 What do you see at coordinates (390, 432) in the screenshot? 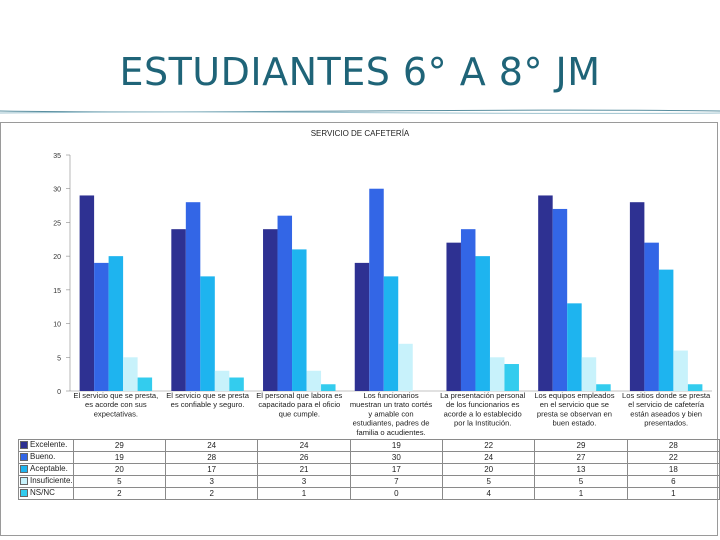
I see `x-tick-label: familia o acudientes.` at bounding box center [390, 432].